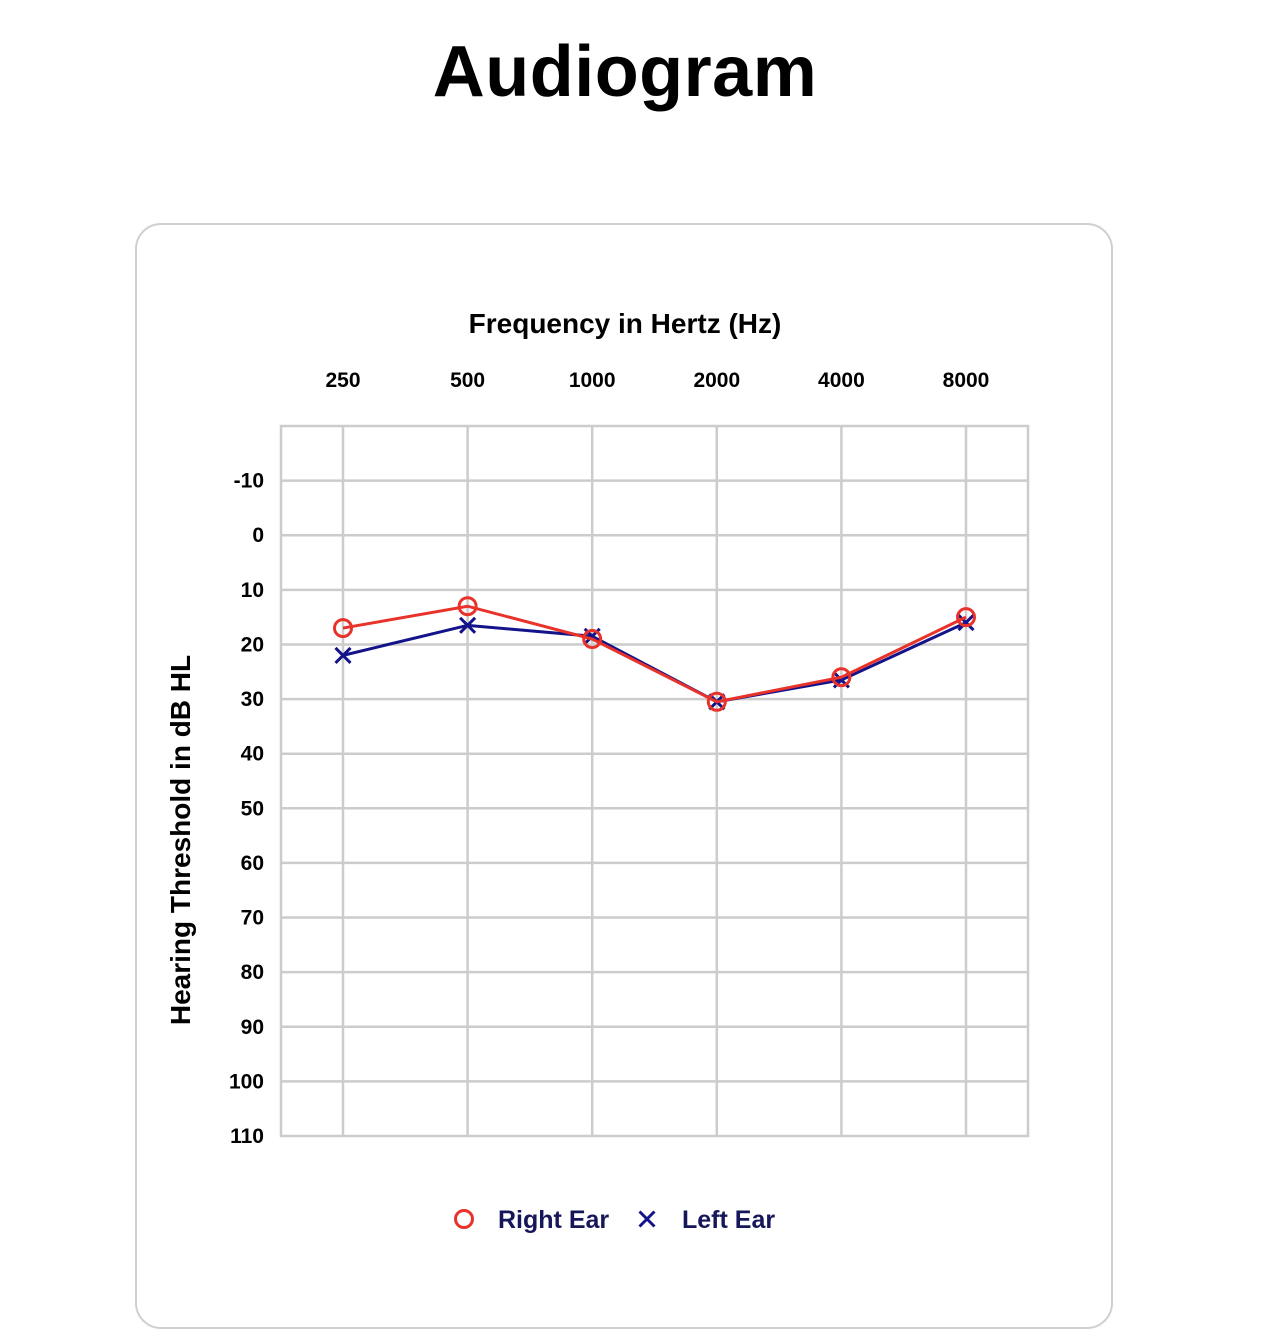  Describe the element at coordinates (252, 754) in the screenshot. I see `y-tick-label: 40` at that location.